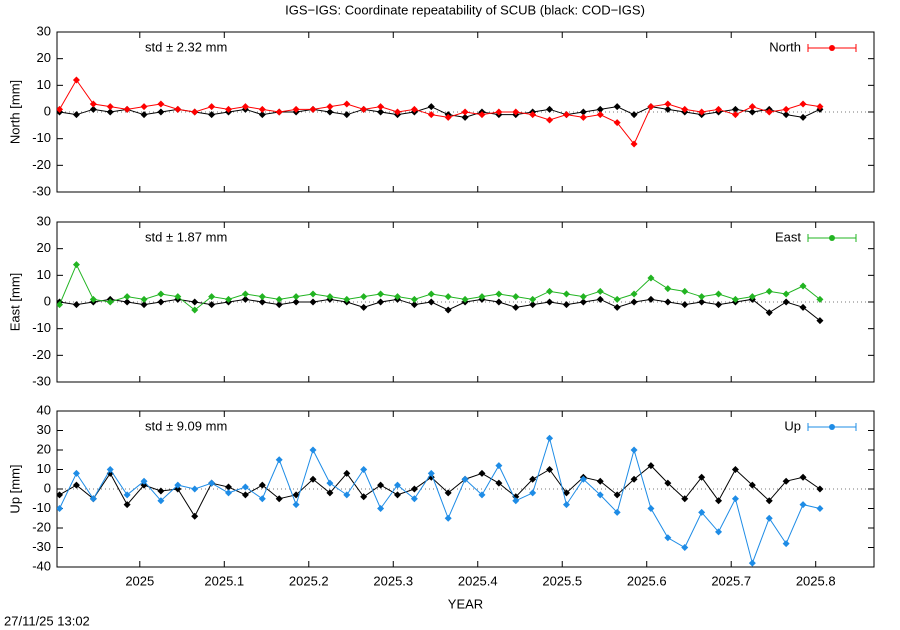 This screenshot has height=630, width=900. I want to click on legend-label: Up, so click(792, 425).